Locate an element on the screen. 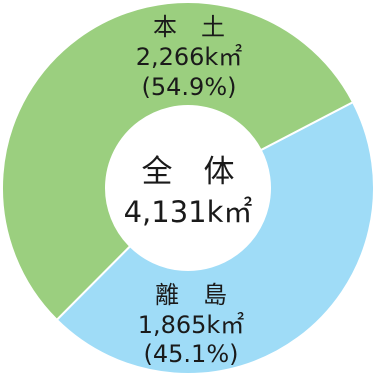 The image size is (376, 376). slice-label-ritou-area: 1,865k㎡ is located at coordinates (191, 325).